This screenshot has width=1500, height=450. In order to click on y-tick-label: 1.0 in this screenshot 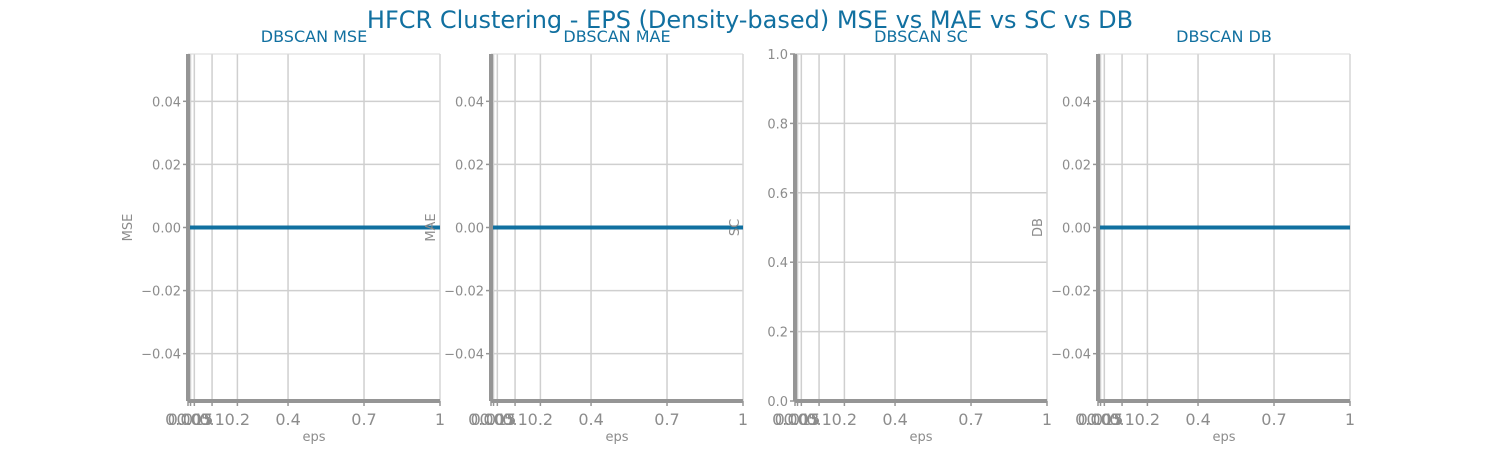, I will do `click(777, 55)`.